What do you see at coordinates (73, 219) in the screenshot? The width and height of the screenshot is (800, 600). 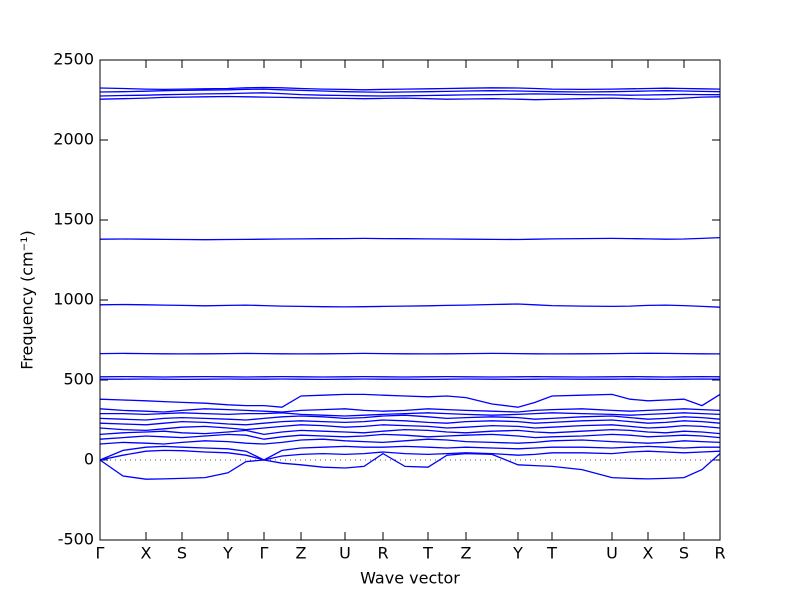 I see `y-tick-label: 1500` at bounding box center [73, 219].